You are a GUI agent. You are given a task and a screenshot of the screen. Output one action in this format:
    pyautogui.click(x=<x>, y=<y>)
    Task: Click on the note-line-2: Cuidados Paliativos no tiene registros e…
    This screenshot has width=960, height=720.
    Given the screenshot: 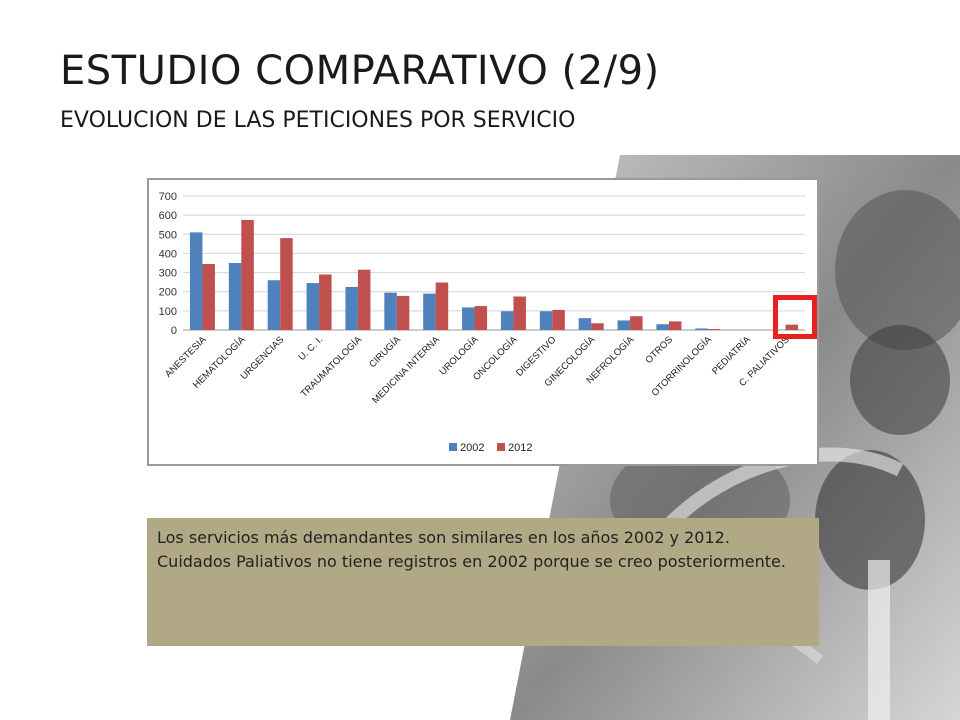 What is the action you would take?
    pyautogui.click(x=471, y=561)
    